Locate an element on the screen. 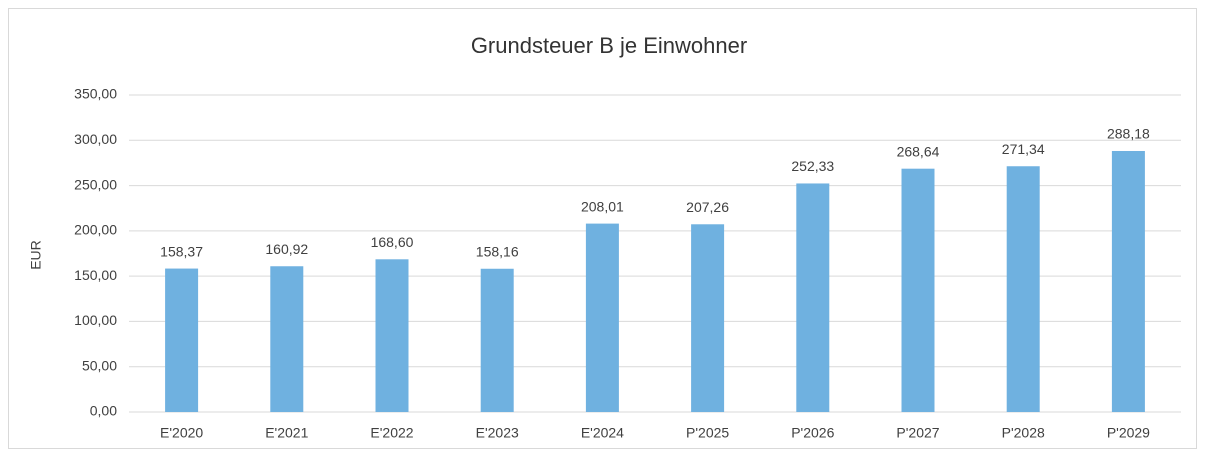 The height and width of the screenshot is (450, 1205). x-tick-label: P'2026 is located at coordinates (812, 433).